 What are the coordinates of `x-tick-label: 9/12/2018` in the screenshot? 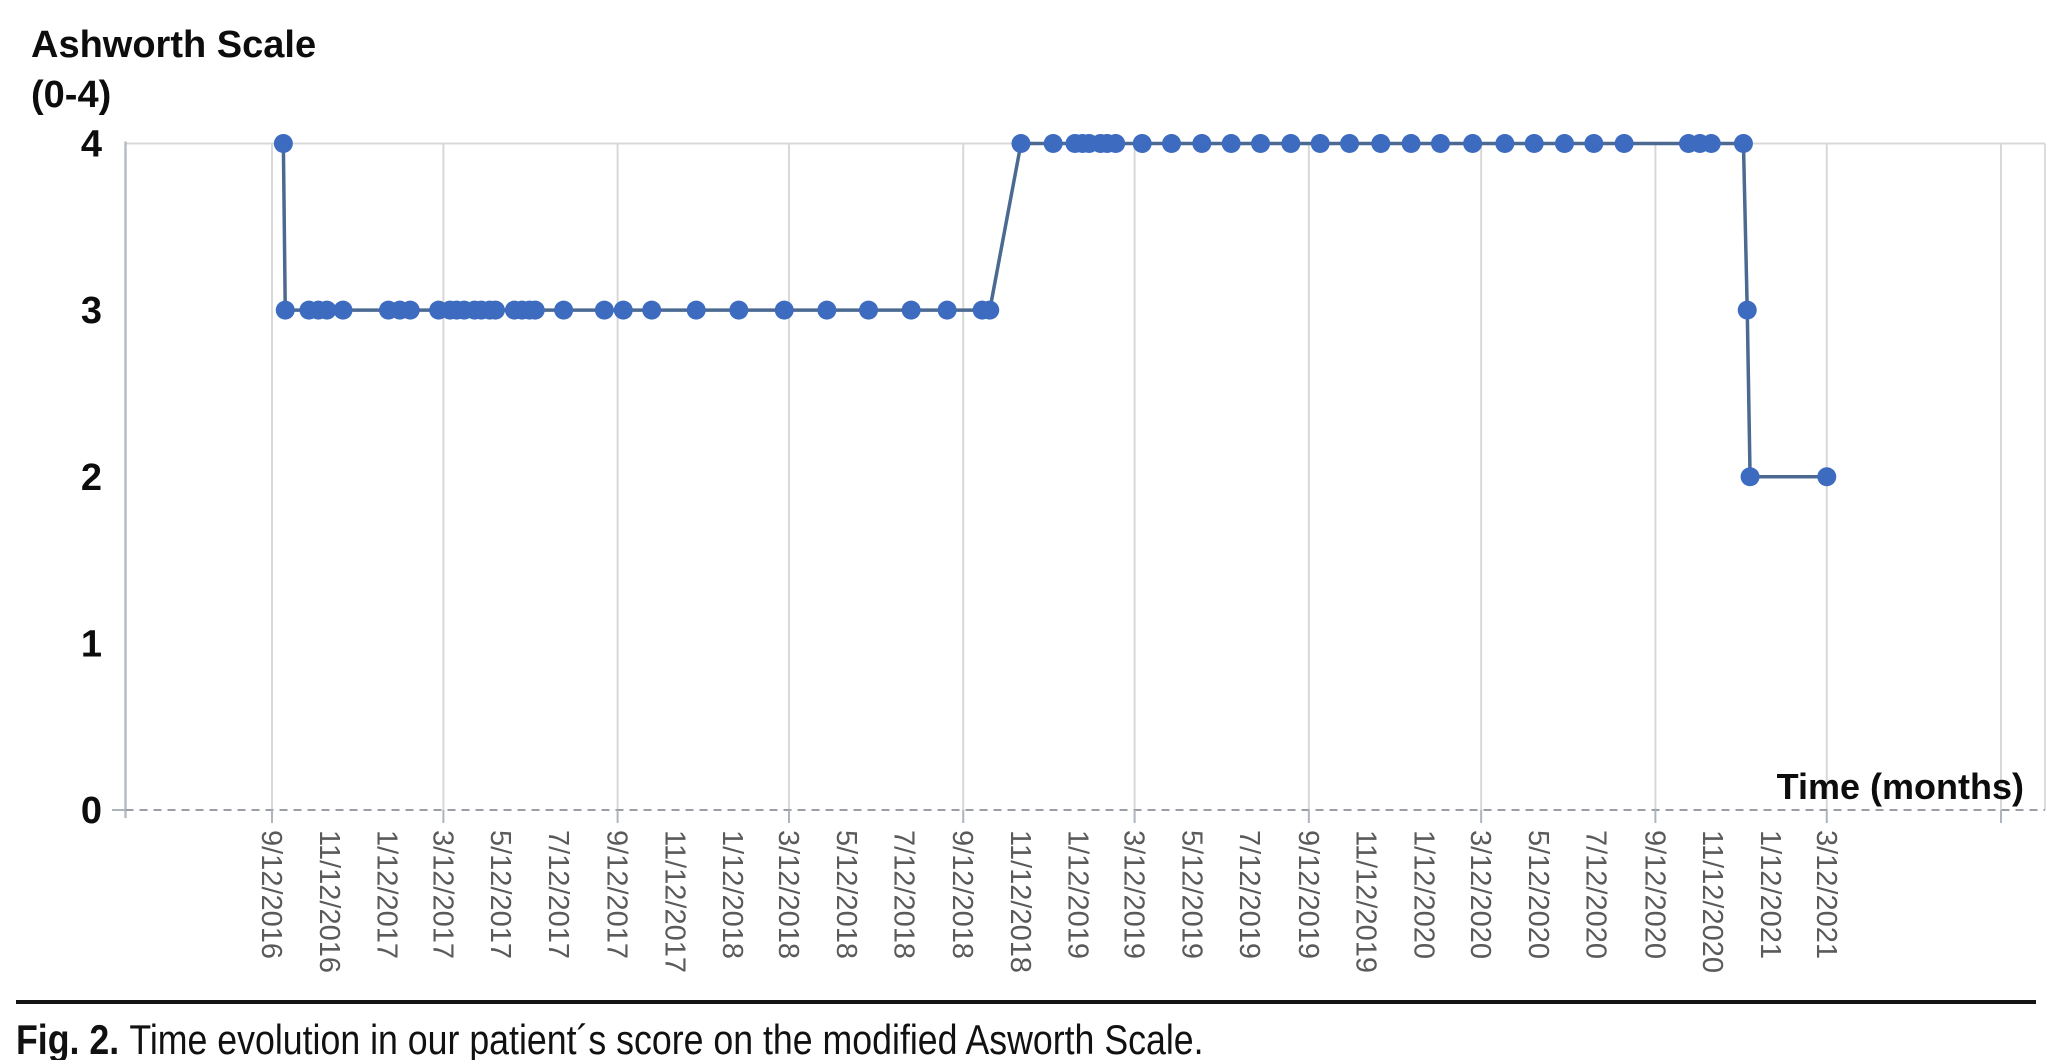 It's located at (962, 894).